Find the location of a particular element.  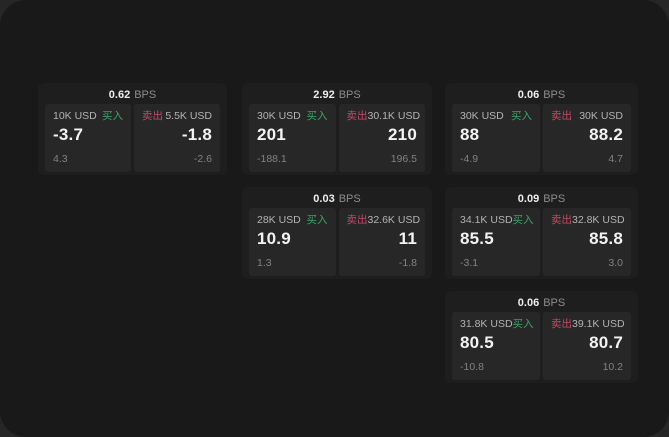

sell-header-row: 卖出 39.1K USD is located at coordinates (588, 324).